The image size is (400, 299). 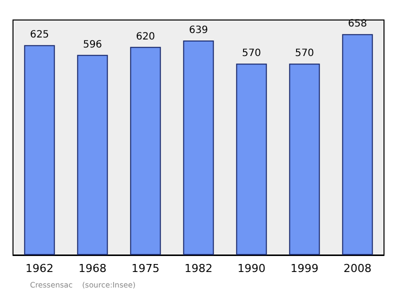 What do you see at coordinates (40, 35) in the screenshot?
I see `data-label: 625` at bounding box center [40, 35].